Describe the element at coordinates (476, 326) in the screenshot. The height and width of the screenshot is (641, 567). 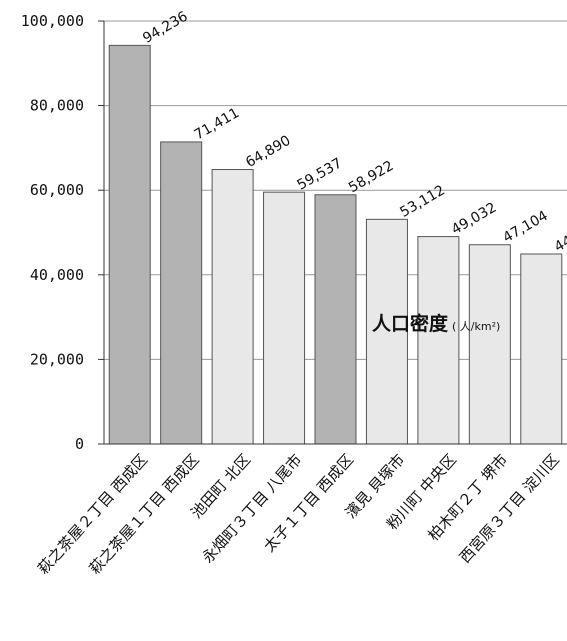
I see `unit-annotation-sub: ( 人/km²)` at that location.